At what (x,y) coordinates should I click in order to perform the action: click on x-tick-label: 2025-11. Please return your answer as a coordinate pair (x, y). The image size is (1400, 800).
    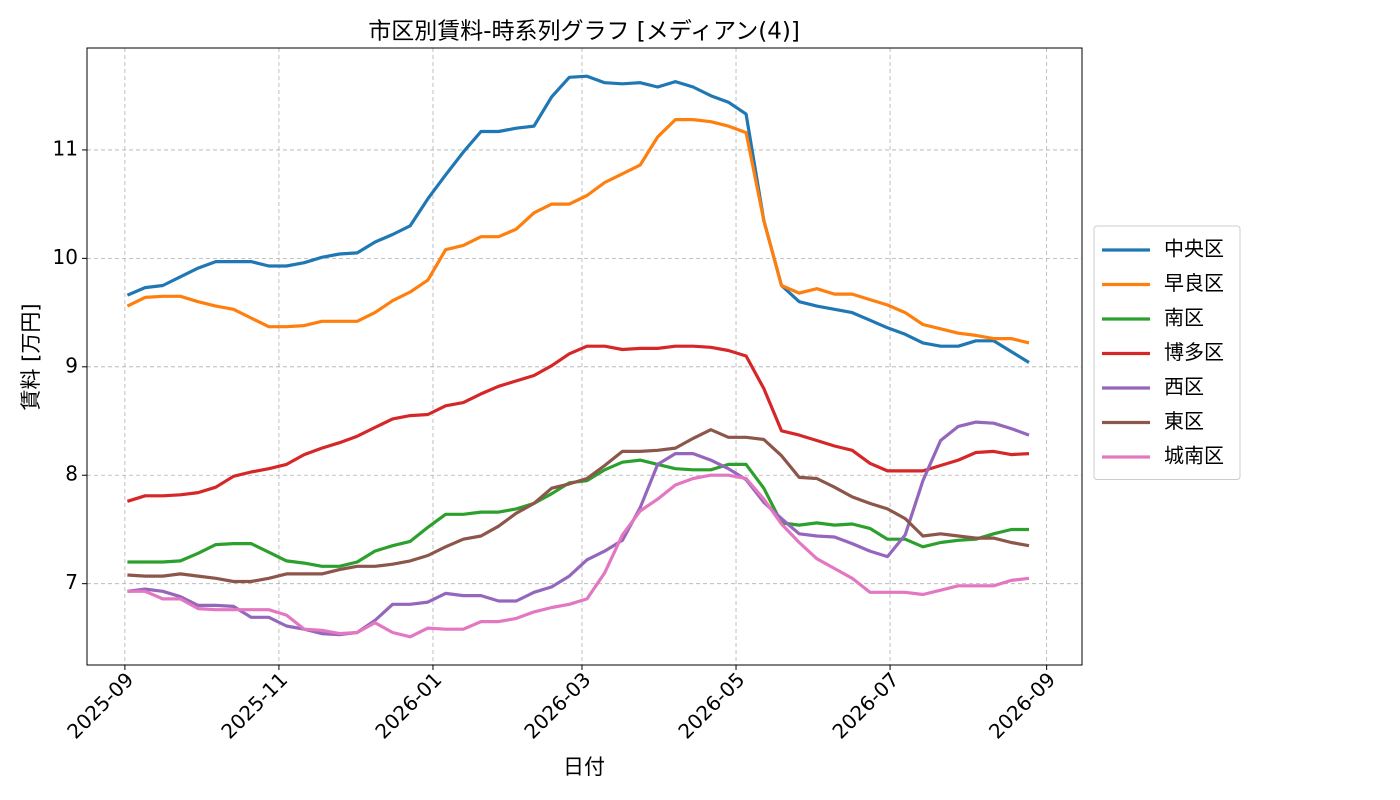
    Looking at the image, I should click on (254, 705).